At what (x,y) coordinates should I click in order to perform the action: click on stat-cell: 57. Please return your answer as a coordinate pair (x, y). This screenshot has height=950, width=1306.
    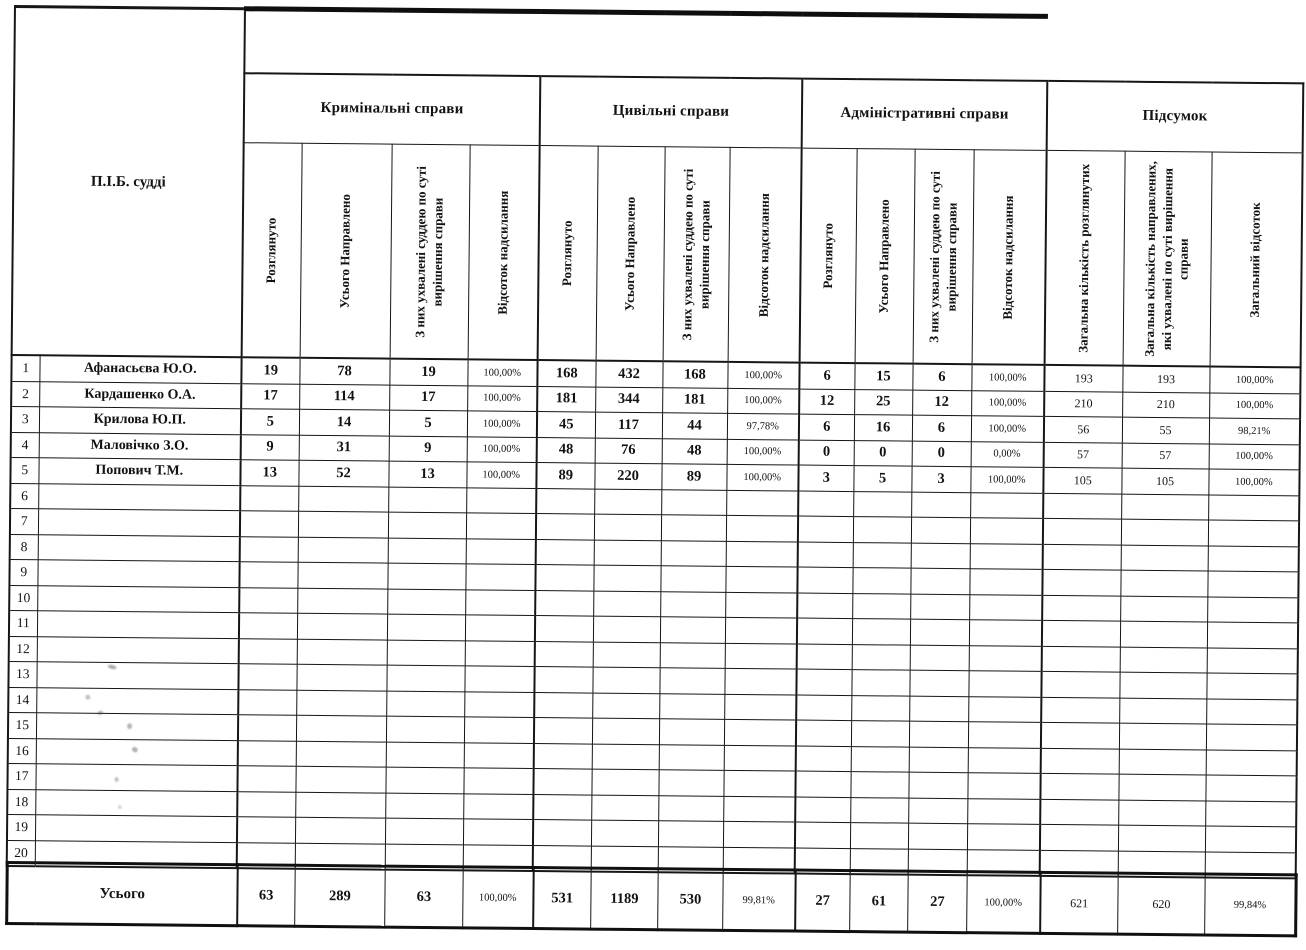
    Looking at the image, I should click on (1165, 455).